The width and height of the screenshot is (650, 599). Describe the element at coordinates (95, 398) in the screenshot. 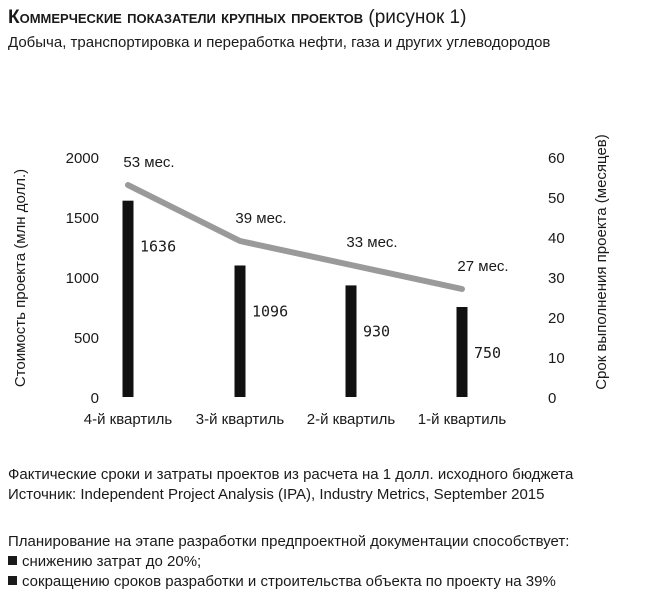

I see `y-left-tick-label: 0` at that location.